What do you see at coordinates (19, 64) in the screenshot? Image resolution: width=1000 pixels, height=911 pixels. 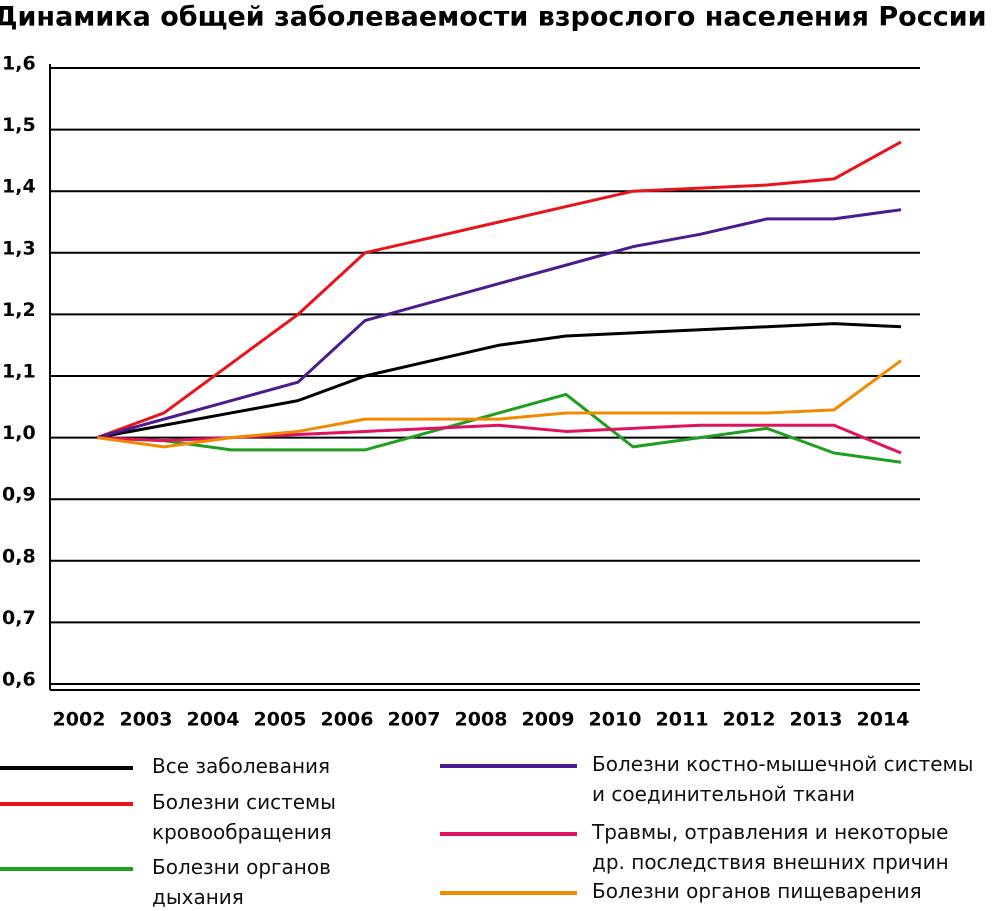 I see `y-tick-label: 1,6` at bounding box center [19, 64].